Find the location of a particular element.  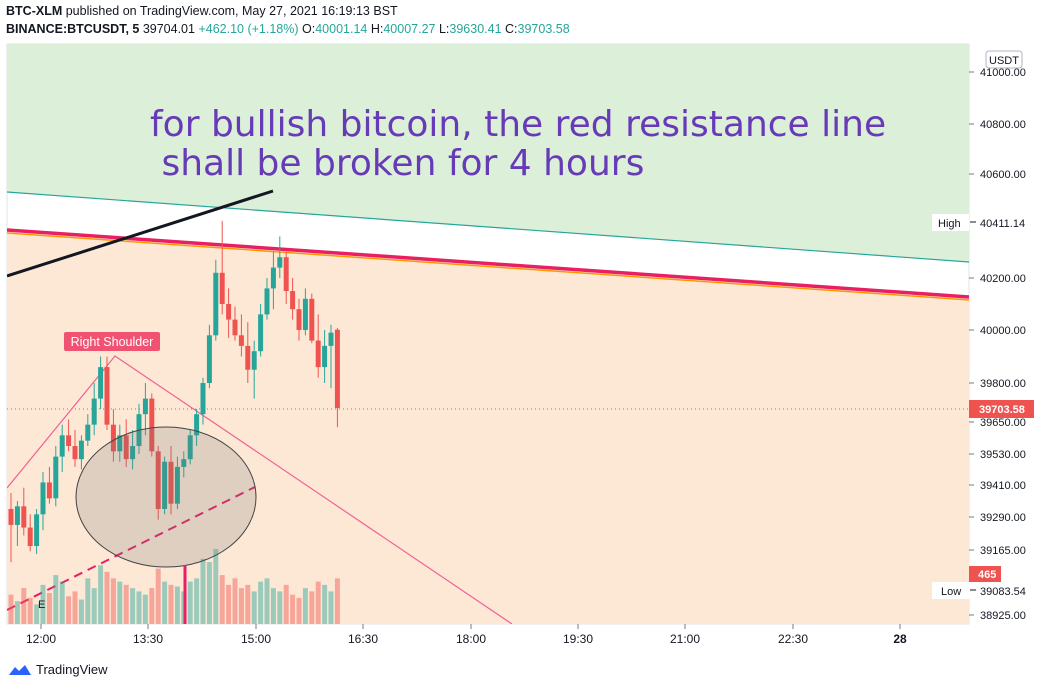

right-shoulder-badge is located at coordinates (112, 341).